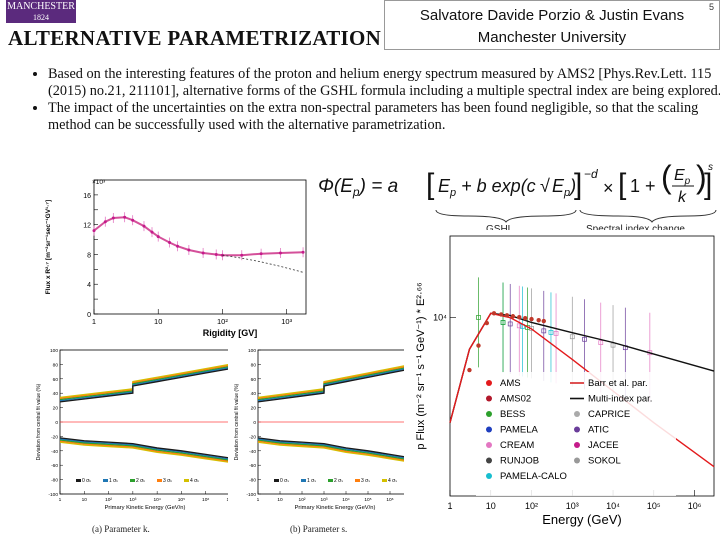  I want to click on legend-label: 3 σₖ, so click(167, 481).